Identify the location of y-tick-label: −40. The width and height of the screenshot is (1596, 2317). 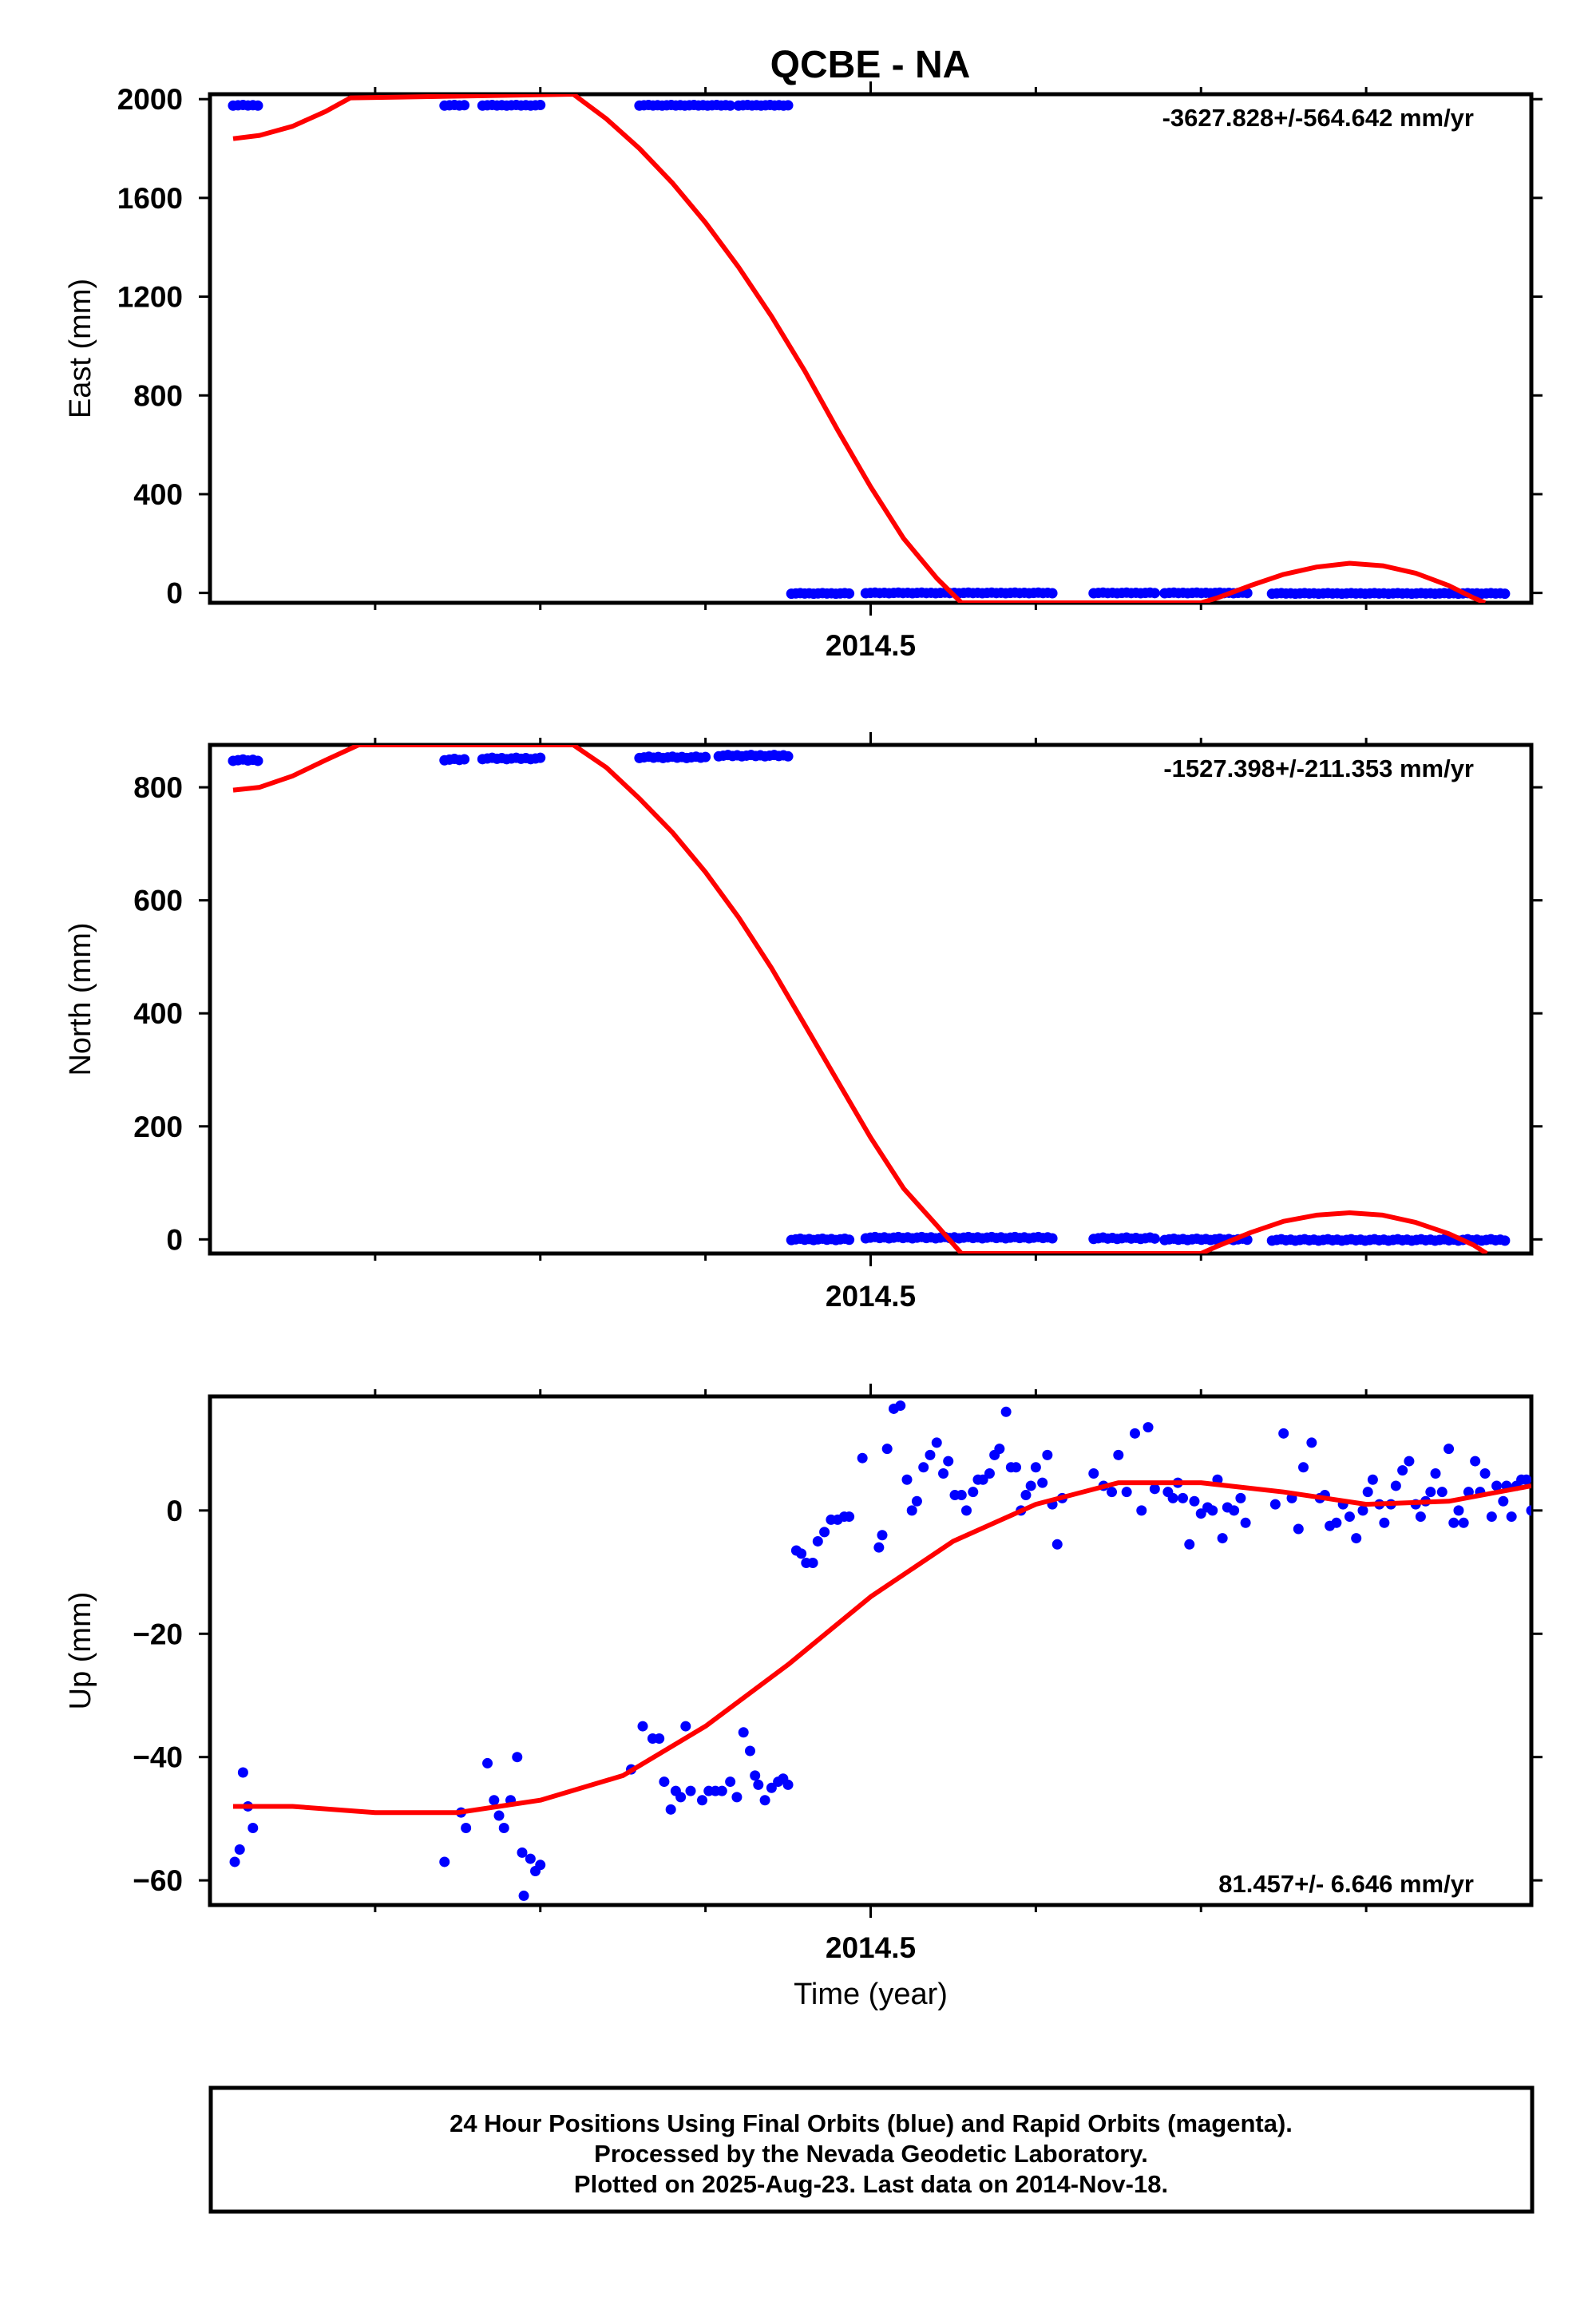
(158, 1758).